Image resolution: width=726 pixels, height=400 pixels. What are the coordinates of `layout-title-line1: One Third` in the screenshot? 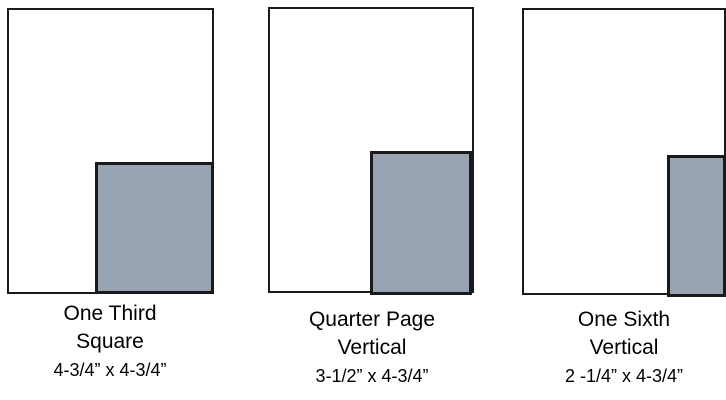 It's located at (110, 313).